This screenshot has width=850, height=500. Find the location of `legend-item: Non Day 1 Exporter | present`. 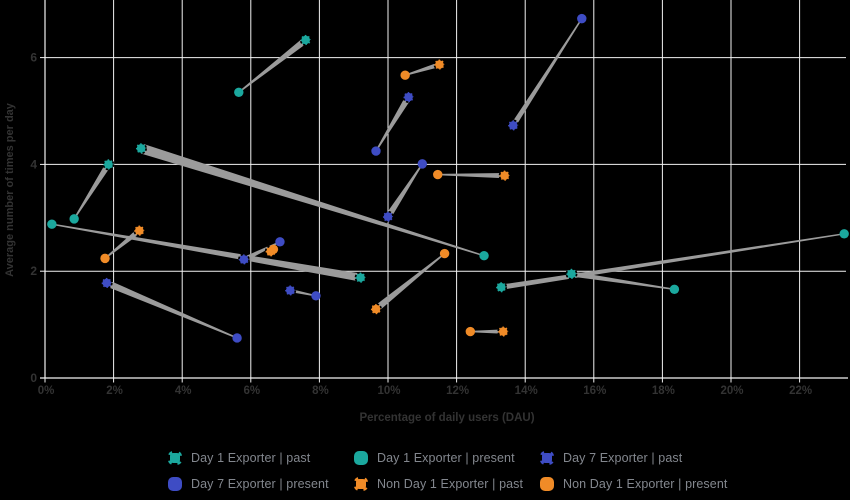

legend-item: Non Day 1 Exporter | present is located at coordinates (639, 483).